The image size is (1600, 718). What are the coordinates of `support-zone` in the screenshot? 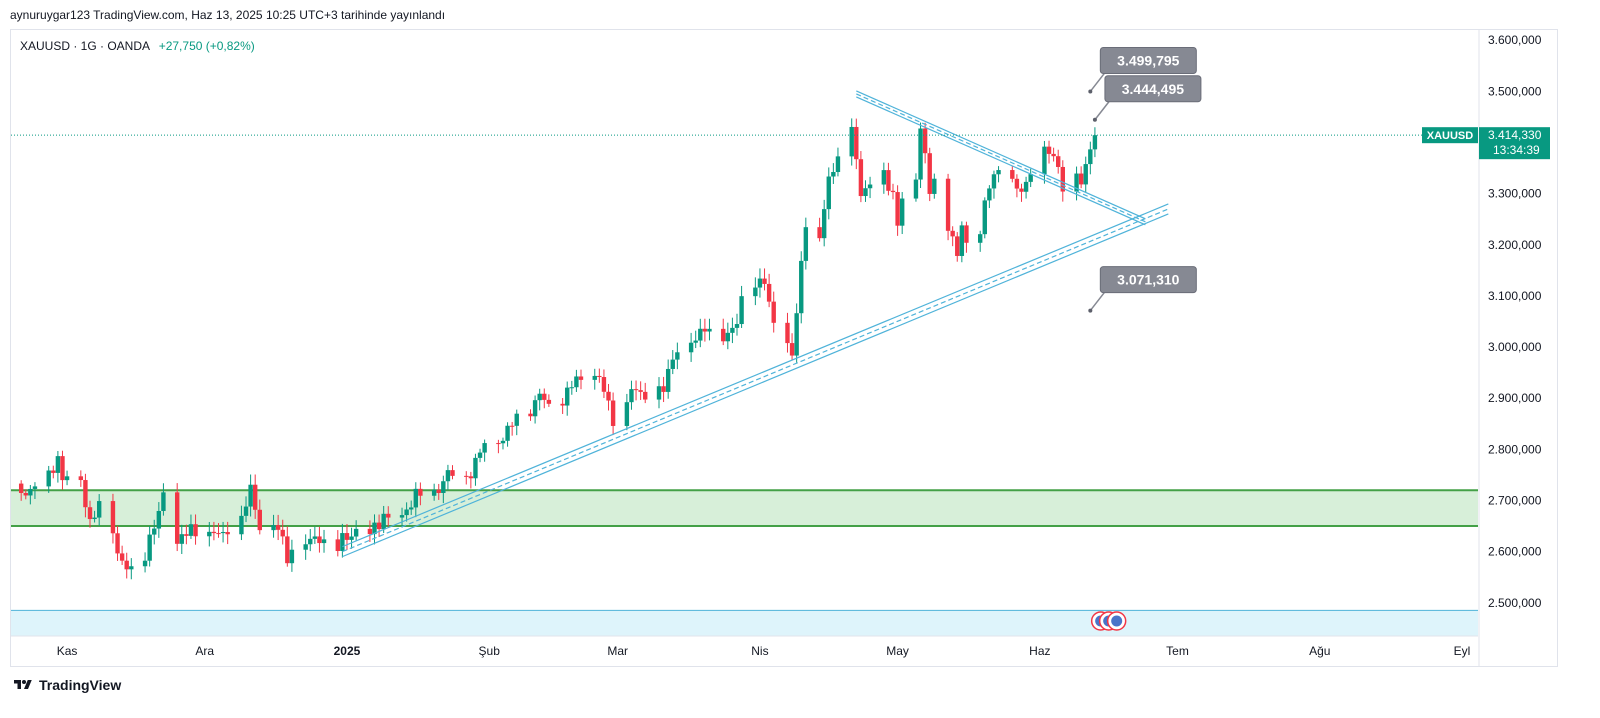 It's located at (744, 508).